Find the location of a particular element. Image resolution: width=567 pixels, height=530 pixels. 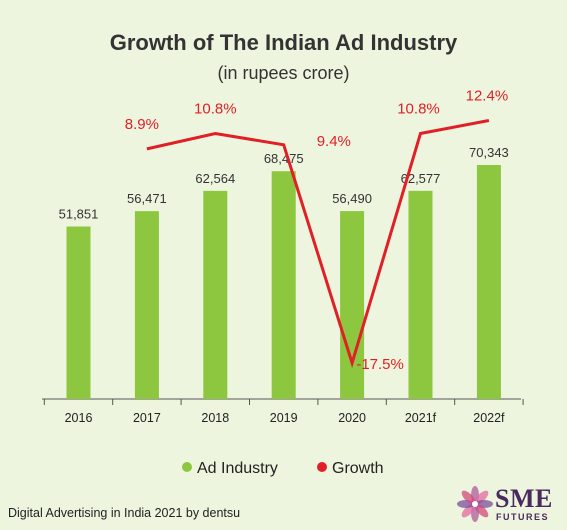

growth-label-2018: 10.8% is located at coordinates (215, 108).